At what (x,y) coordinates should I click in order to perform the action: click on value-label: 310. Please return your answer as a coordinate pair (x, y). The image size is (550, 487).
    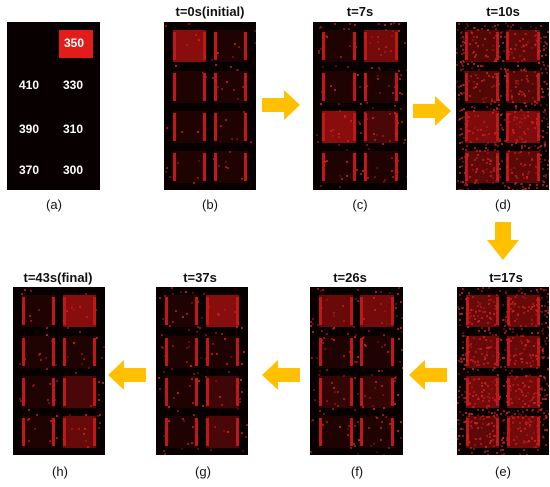
    Looking at the image, I should click on (73, 129).